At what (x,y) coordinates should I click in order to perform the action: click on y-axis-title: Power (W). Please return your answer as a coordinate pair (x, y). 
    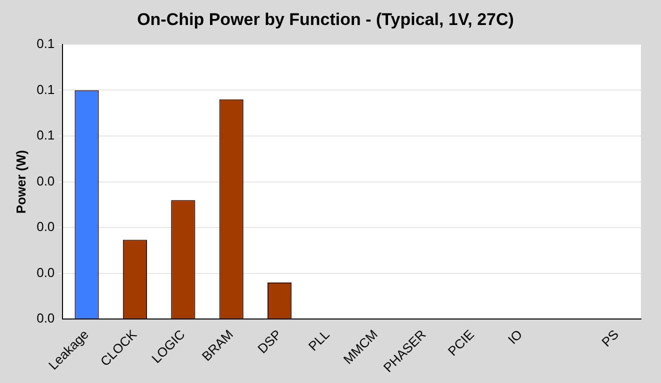
    Looking at the image, I should click on (20, 182).